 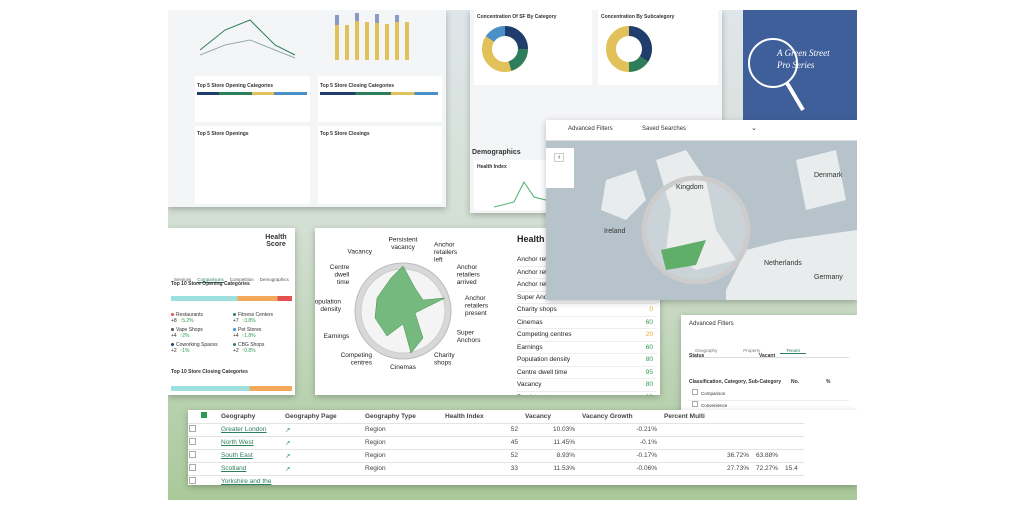 What do you see at coordinates (690, 187) in the screenshot?
I see `map-label: Kingdom` at bounding box center [690, 187].